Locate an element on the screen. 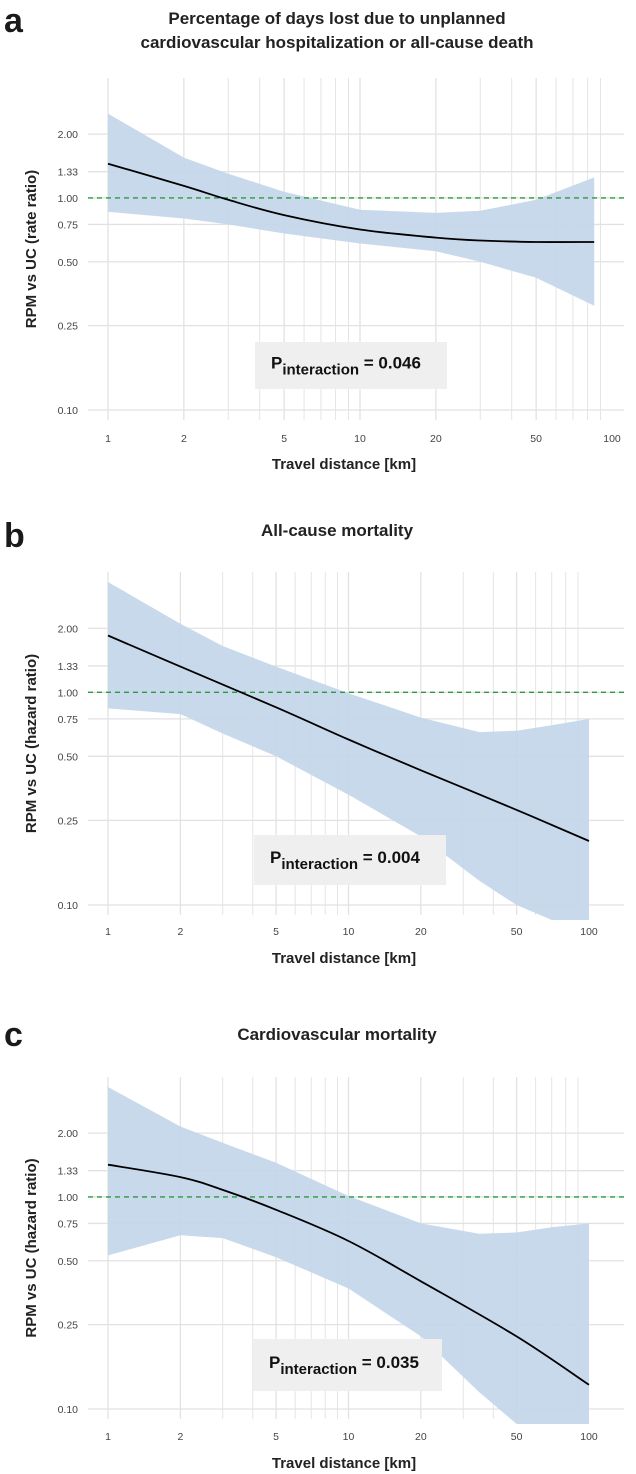 The width and height of the screenshot is (636, 1474). annotation-text: Pinteraction = 0.035 is located at coordinates (344, 1365).